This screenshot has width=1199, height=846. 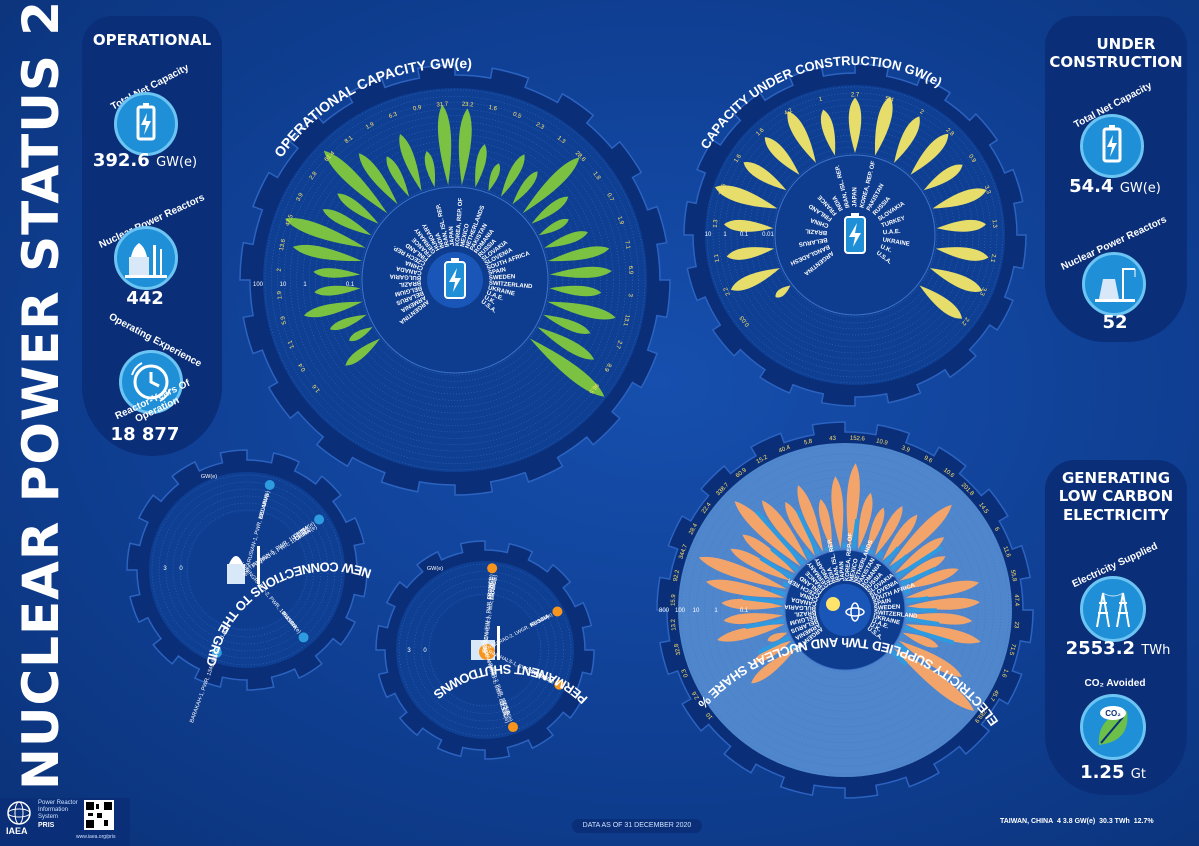 What do you see at coordinates (788, 112) in the screenshot?
I see `value-label: 4.2` at bounding box center [788, 112].